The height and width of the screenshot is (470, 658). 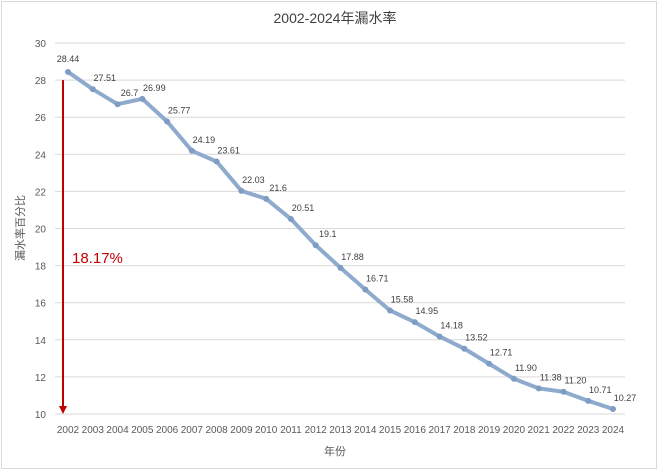 What do you see at coordinates (41, 155) in the screenshot?
I see `y-tick-label: 24` at bounding box center [41, 155].